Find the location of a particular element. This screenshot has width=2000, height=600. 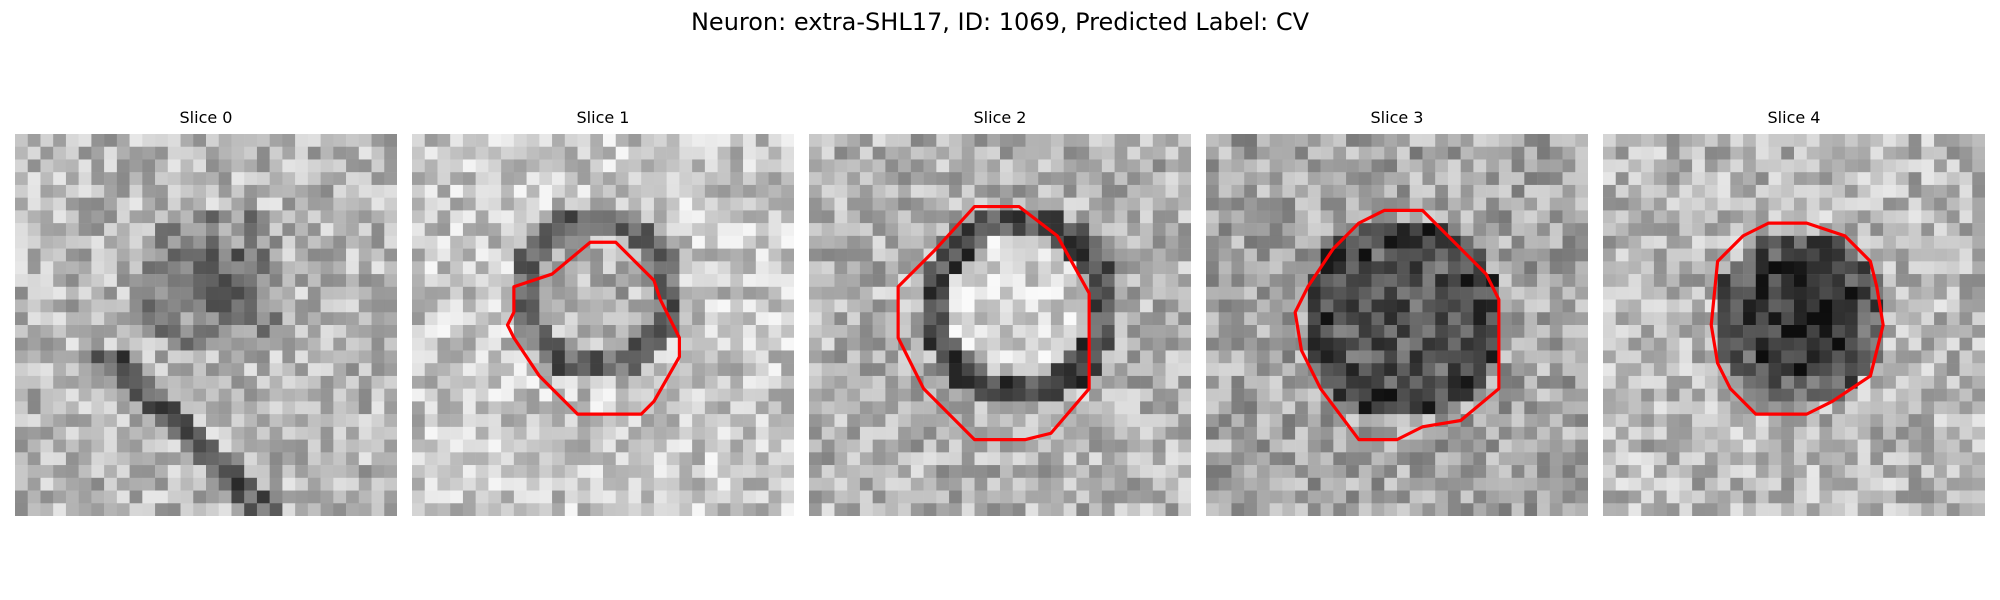

slice-panel-2: Slice 2 is located at coordinates (1000, 313).